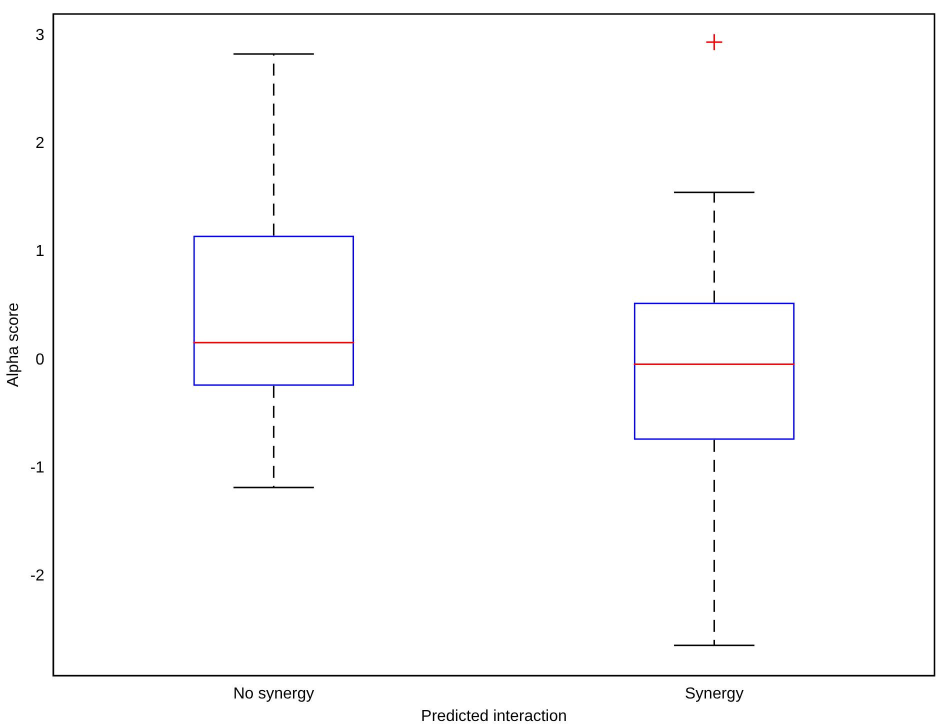  What do you see at coordinates (37, 576) in the screenshot?
I see `y-tick-label: -2` at bounding box center [37, 576].